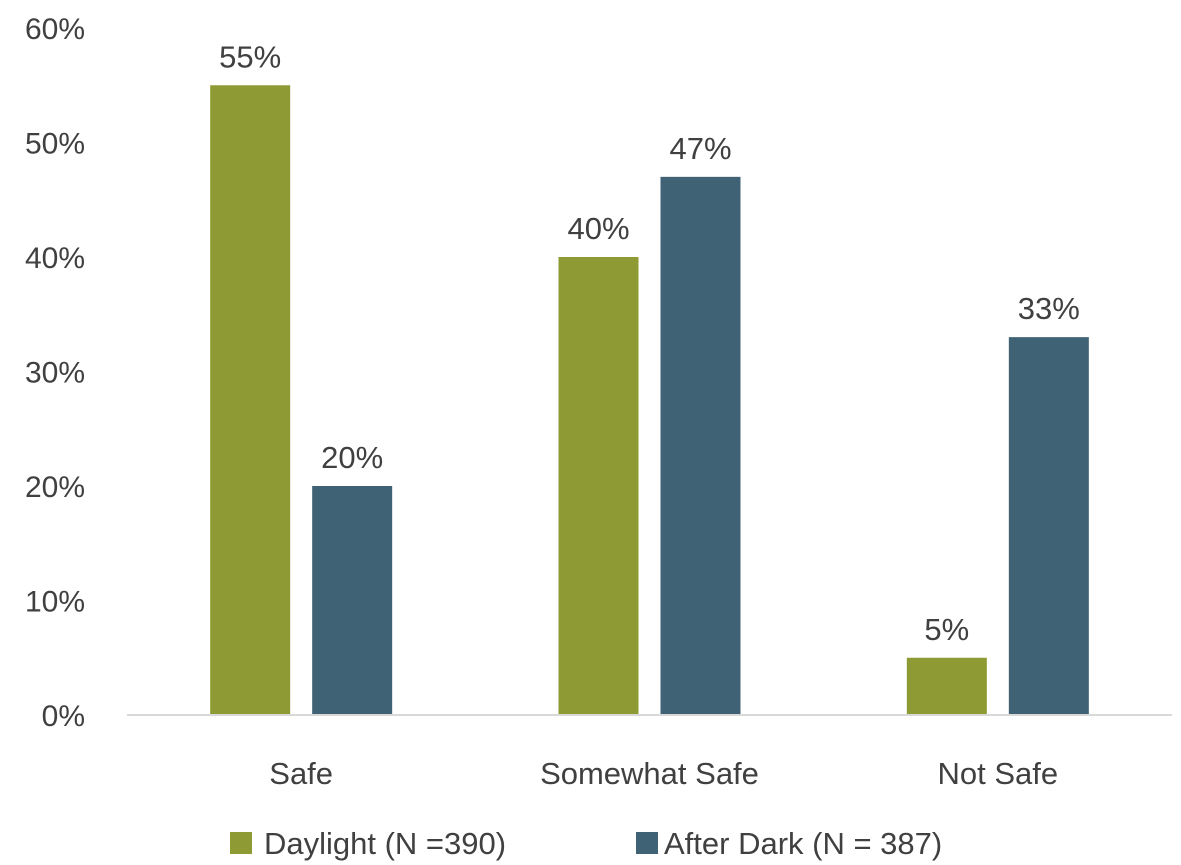 The image size is (1181, 865). I want to click on y-tick-label: 10%, so click(55, 602).